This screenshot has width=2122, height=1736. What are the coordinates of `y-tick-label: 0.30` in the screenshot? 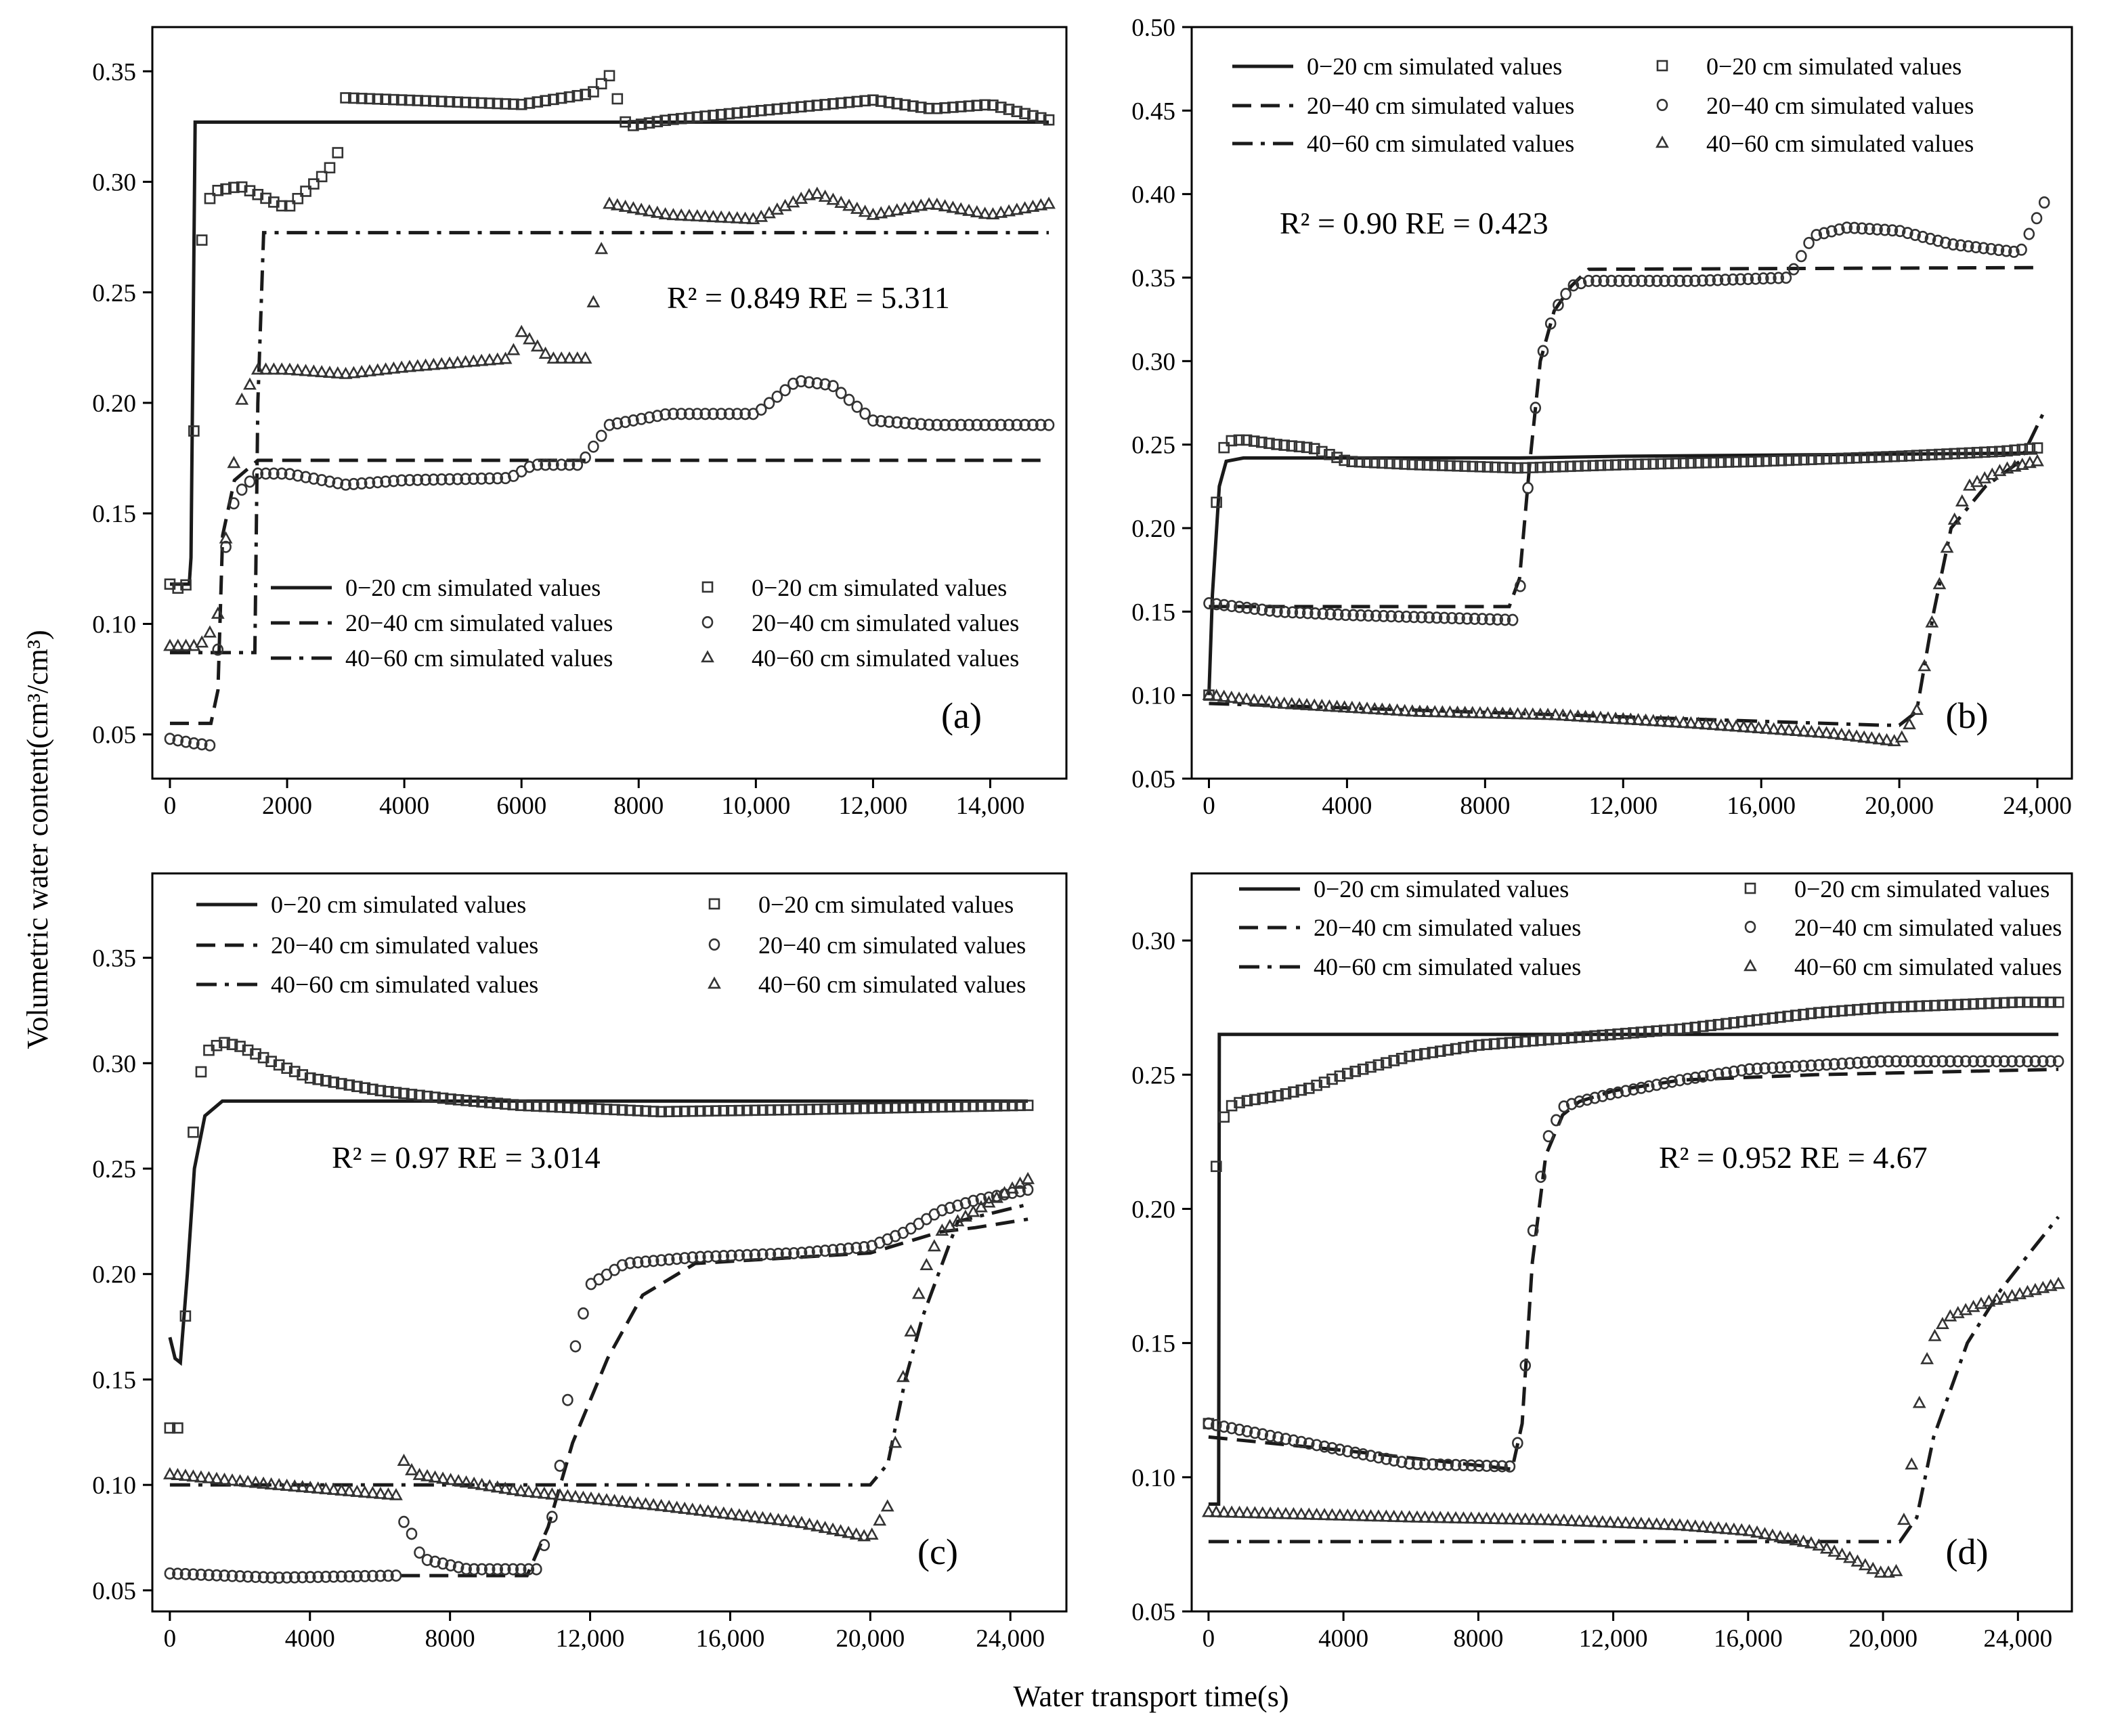 It's located at (1153, 362).